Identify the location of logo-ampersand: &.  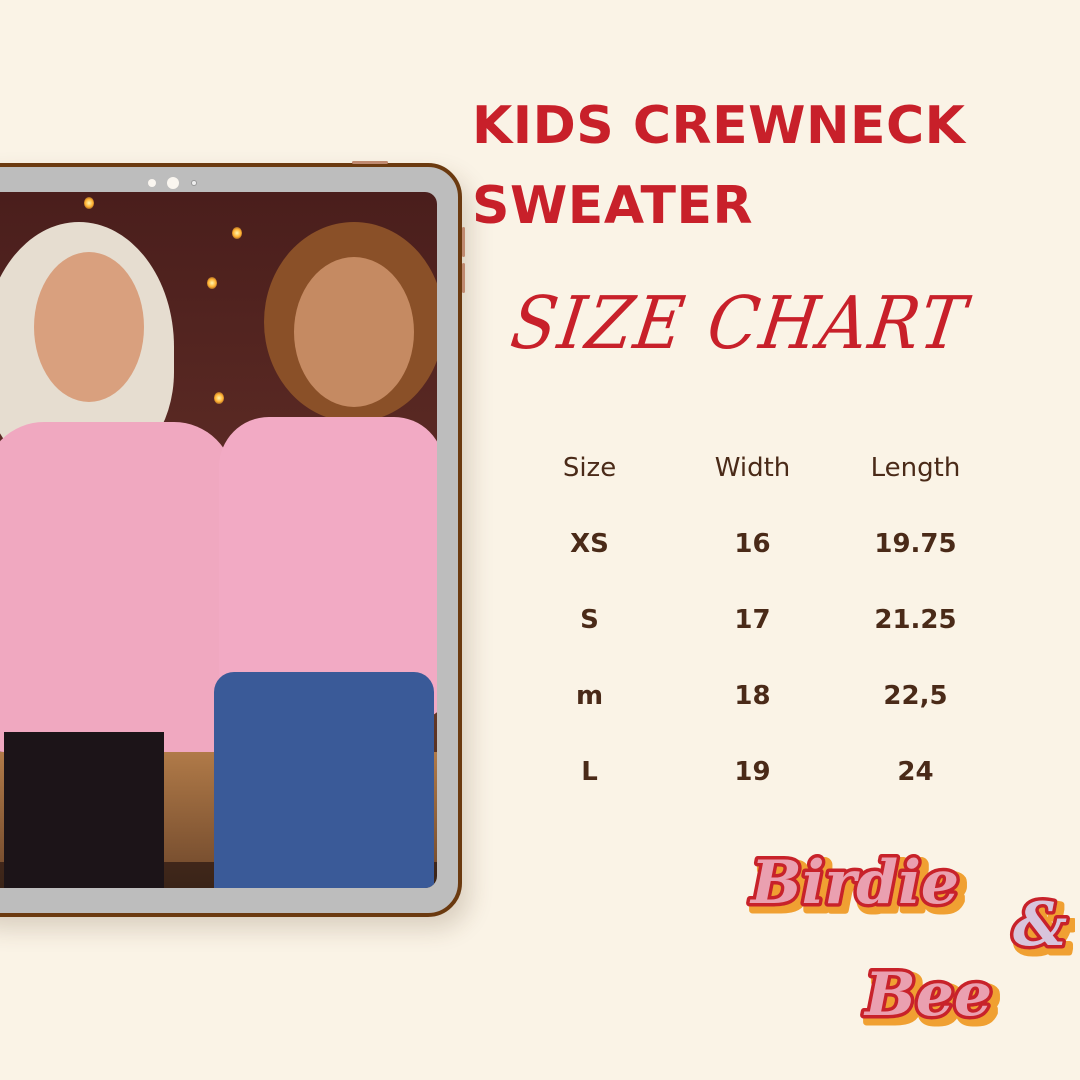
(1040, 925).